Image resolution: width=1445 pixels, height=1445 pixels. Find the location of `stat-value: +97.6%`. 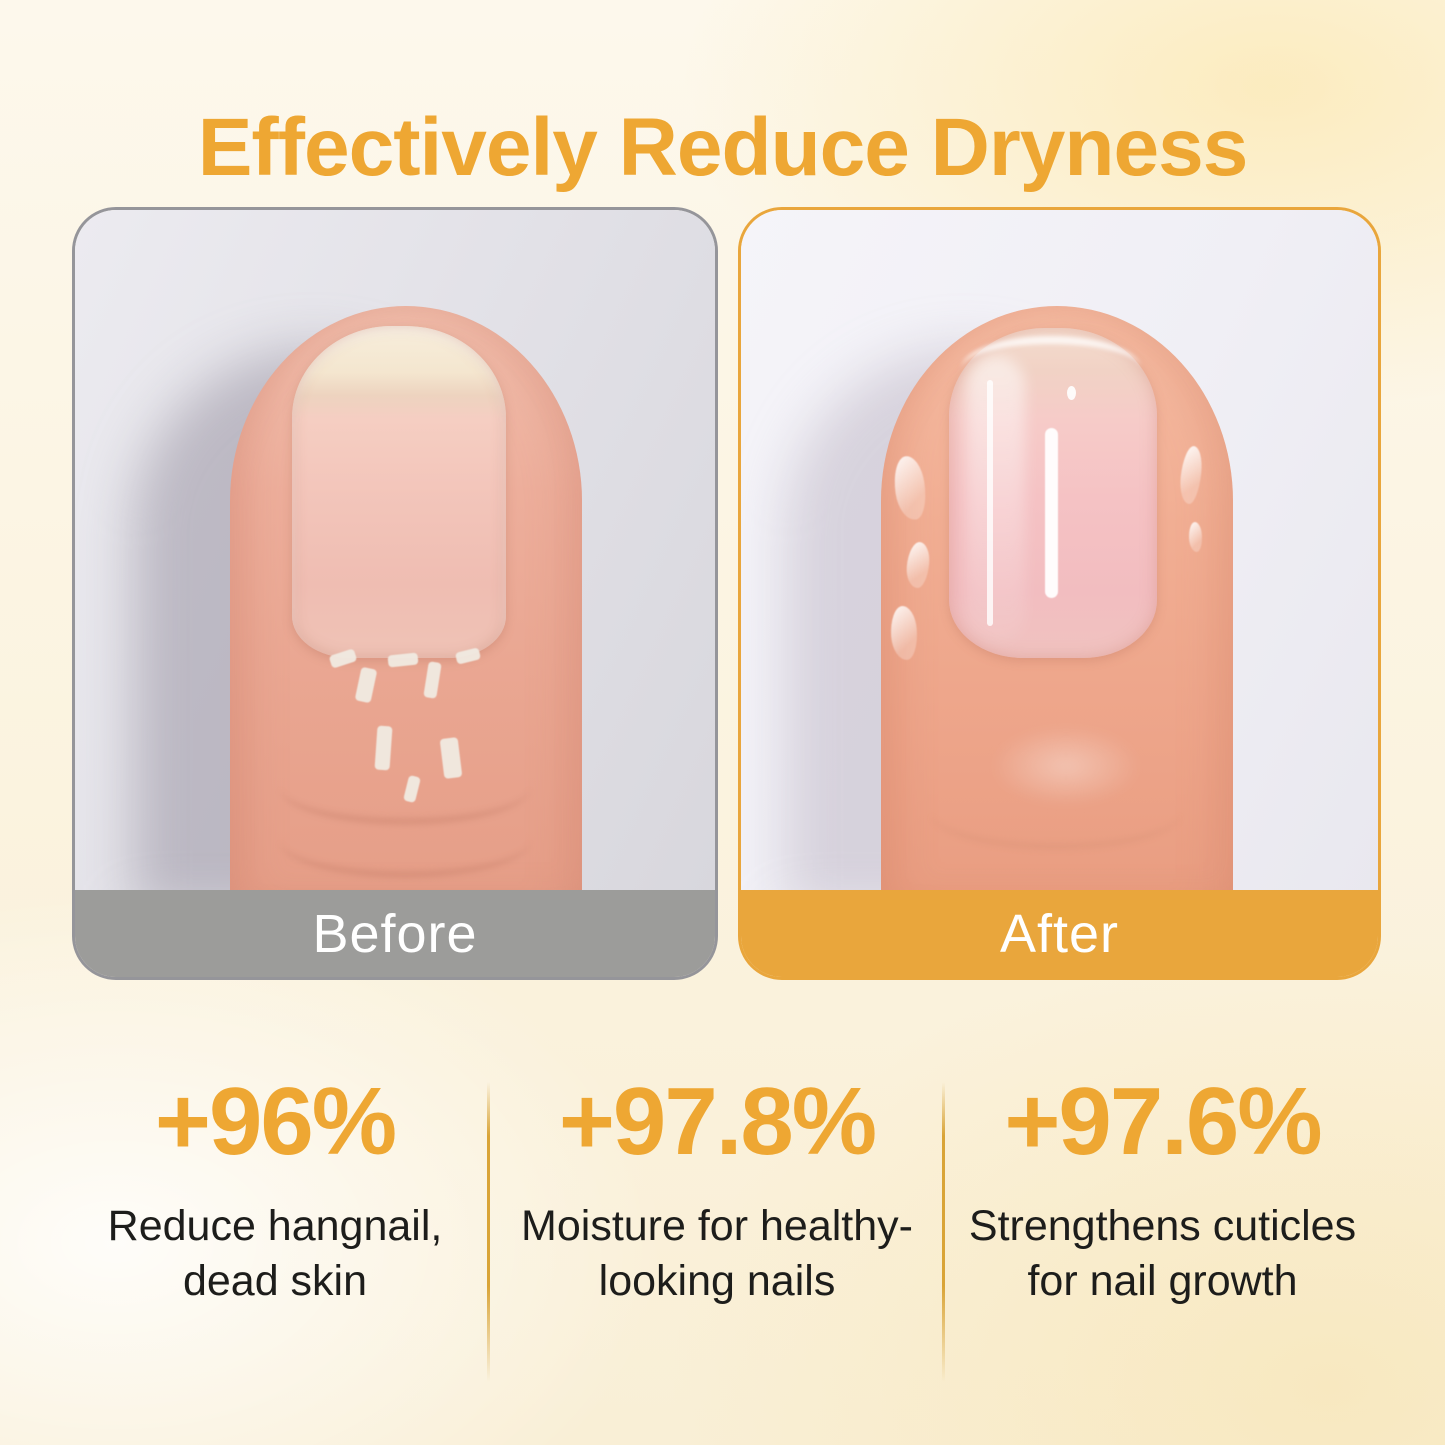

stat-value: +97.6% is located at coordinates (1163, 1121).